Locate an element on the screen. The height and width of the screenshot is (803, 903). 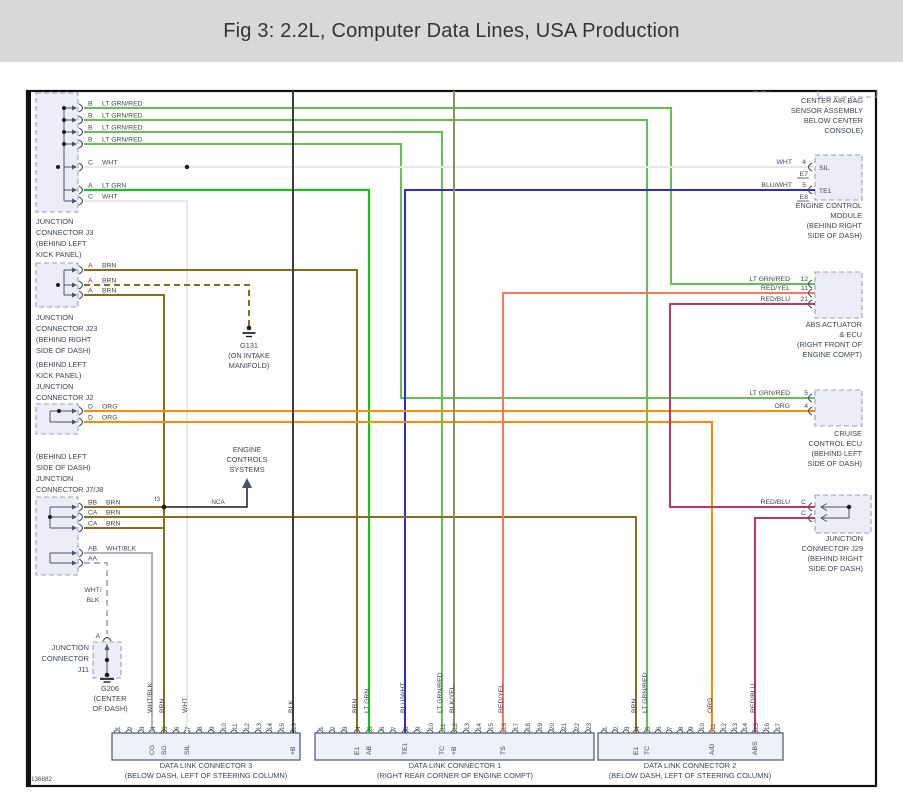
pin-number: 9 is located at coordinates (212, 728).